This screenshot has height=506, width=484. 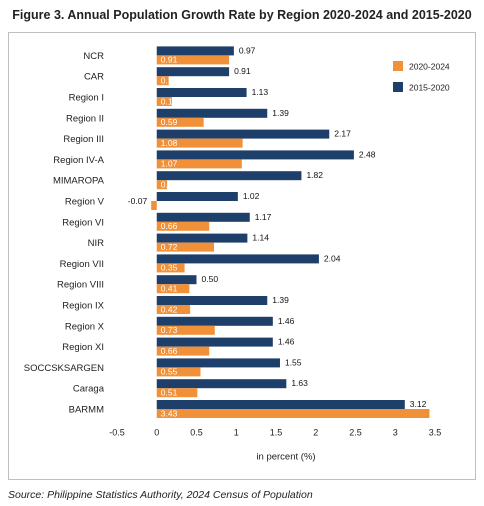 What do you see at coordinates (276, 432) in the screenshot?
I see `x-tick-label: 1.5` at bounding box center [276, 432].